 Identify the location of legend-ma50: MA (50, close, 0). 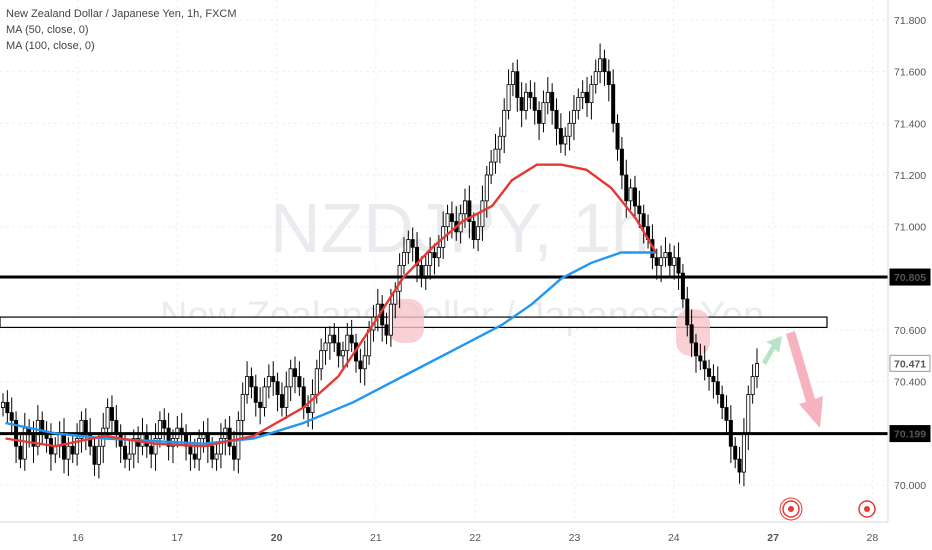
(47, 30).